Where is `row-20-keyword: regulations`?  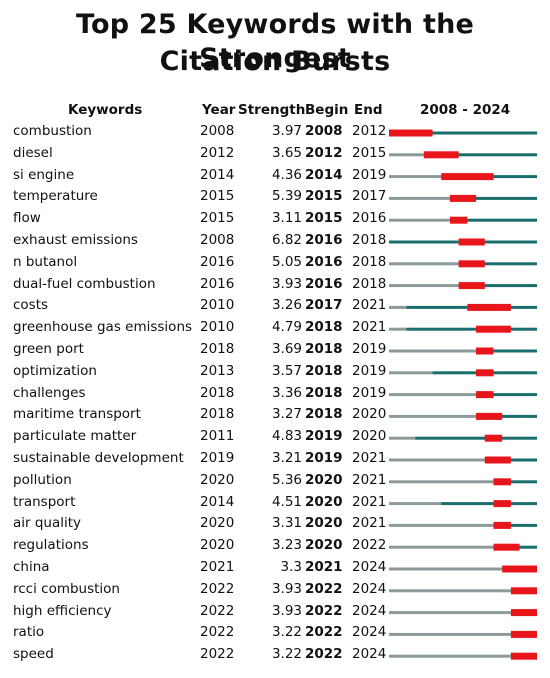
row-20-keyword: regulations is located at coordinates (51, 545).